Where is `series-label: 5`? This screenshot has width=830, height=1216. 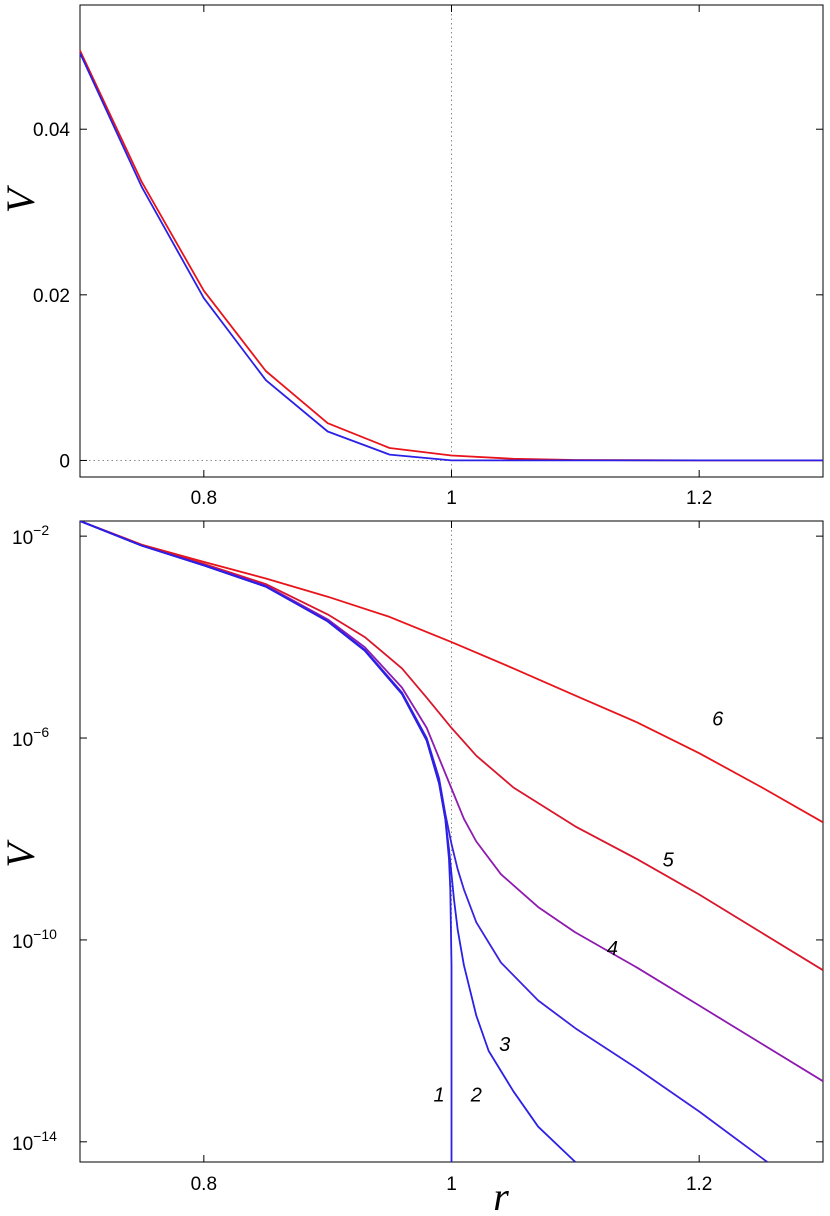
series-label: 5 is located at coordinates (669, 861).